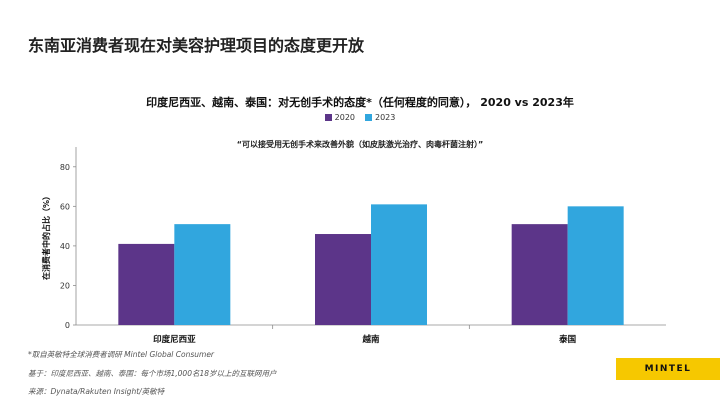  Describe the element at coordinates (368, 117) in the screenshot. I see `legend-swatch-2023` at that location.